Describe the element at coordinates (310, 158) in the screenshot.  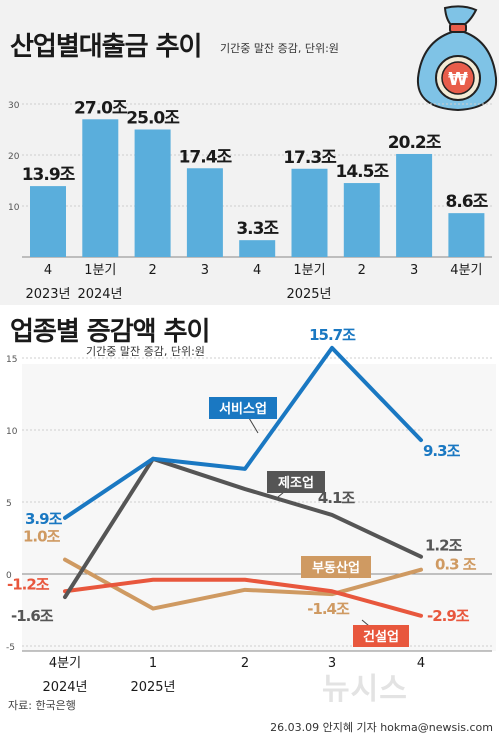
I see `bar-value-label: 17.3조` at that location.